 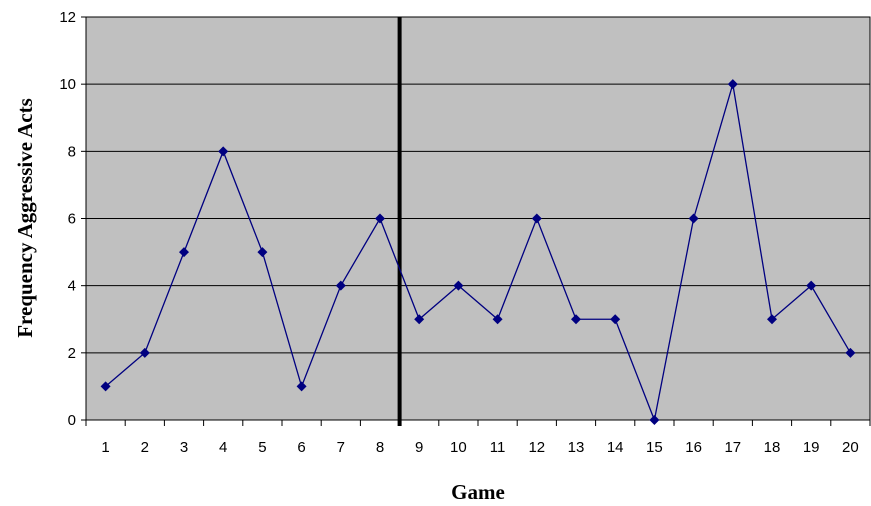 What do you see at coordinates (458, 447) in the screenshot?
I see `x-tick-label: 10` at bounding box center [458, 447].